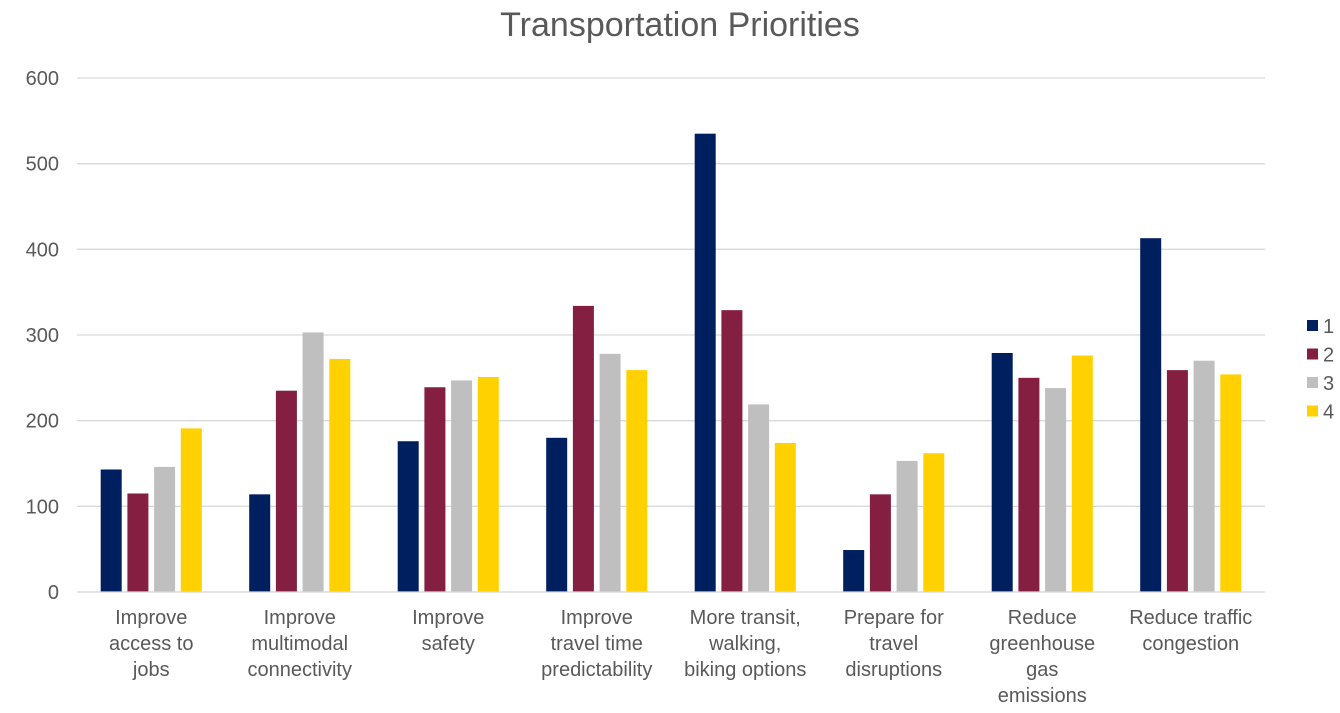 The height and width of the screenshot is (713, 1340). What do you see at coordinates (300, 644) in the screenshot?
I see `x-tick-label: Improve multimodal connectivity` at bounding box center [300, 644].